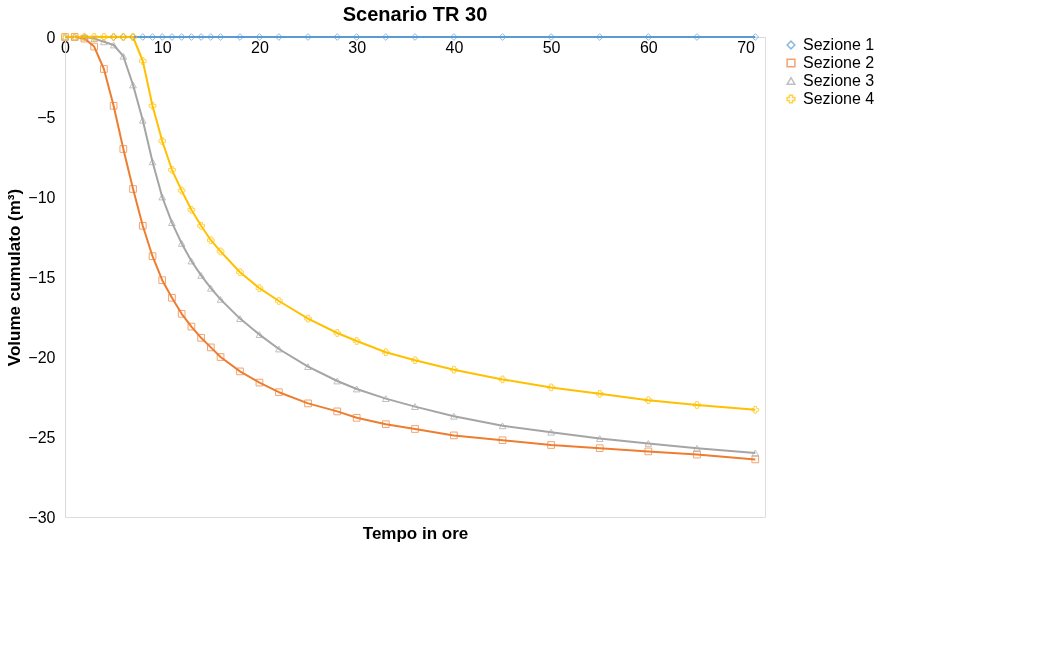  What do you see at coordinates (42, 517) in the screenshot?
I see `y-tick-label: −30` at bounding box center [42, 517].